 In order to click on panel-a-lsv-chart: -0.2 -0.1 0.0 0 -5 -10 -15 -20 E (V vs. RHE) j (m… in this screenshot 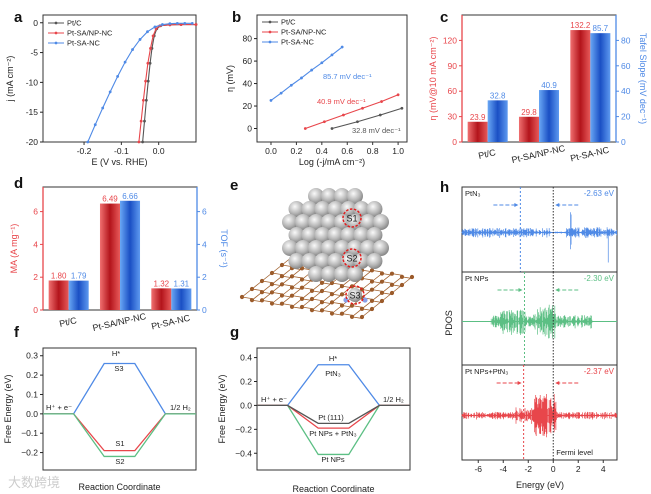, I will do `click(101, 90)`.